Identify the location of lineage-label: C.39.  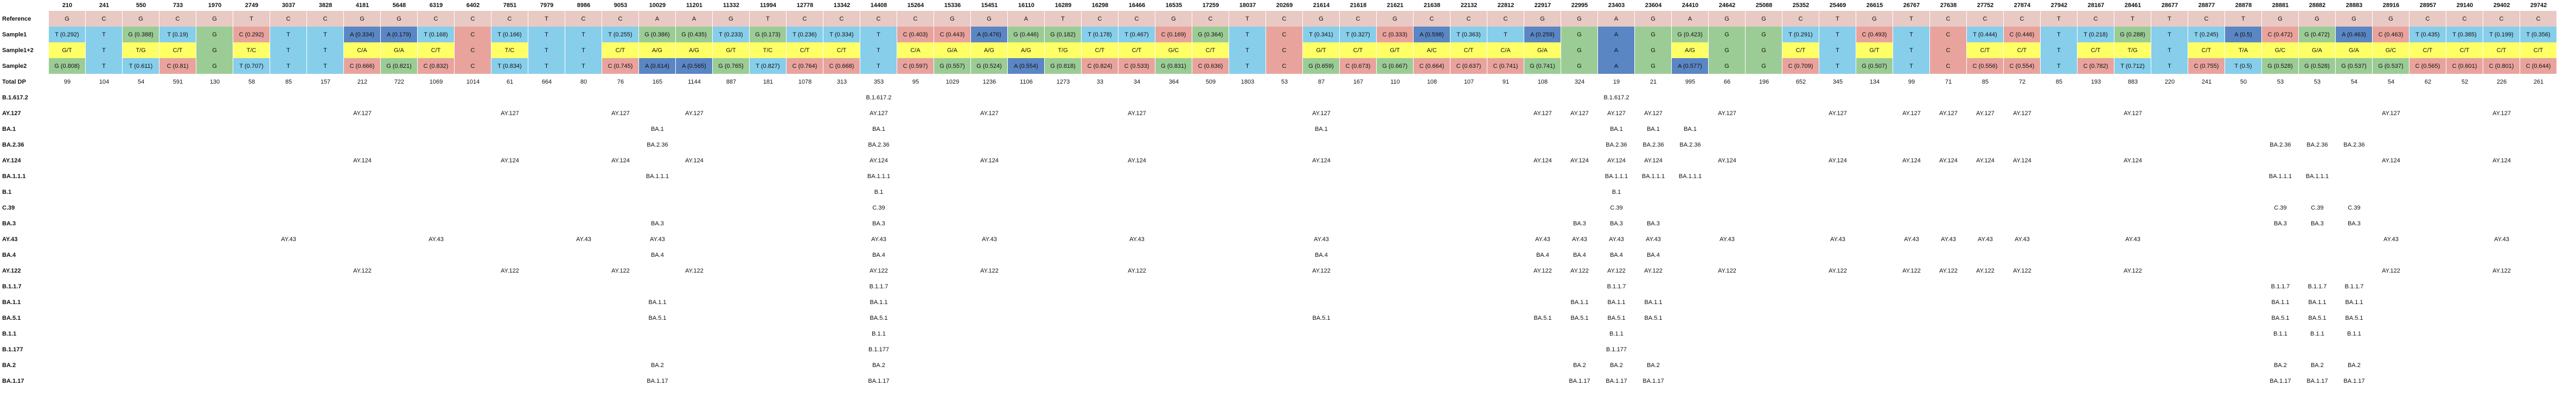
(8, 207).